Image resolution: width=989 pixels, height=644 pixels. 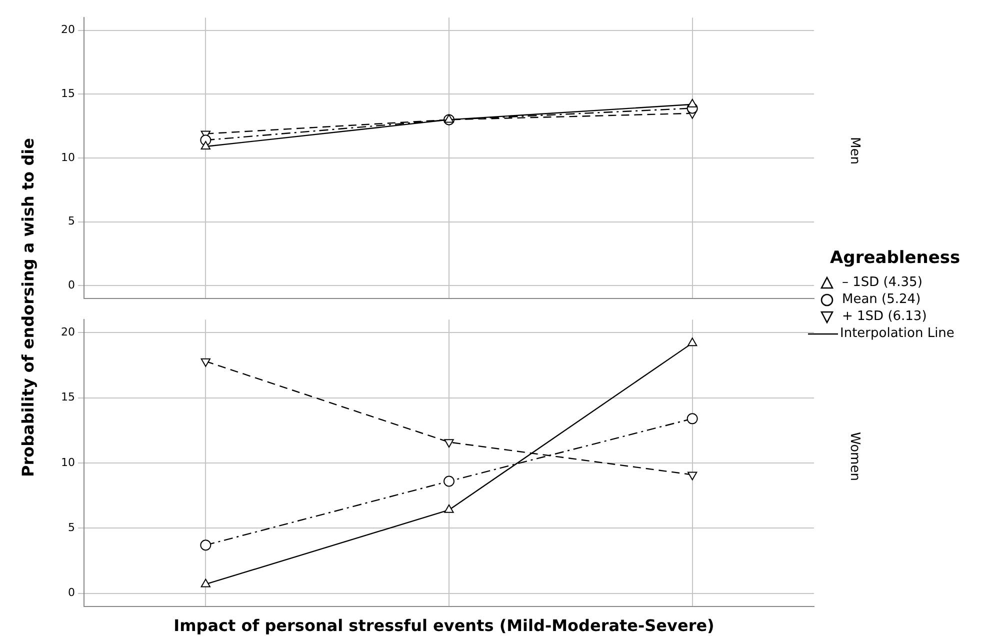 I want to click on legend-label: Mean (5.24), so click(x=881, y=299).